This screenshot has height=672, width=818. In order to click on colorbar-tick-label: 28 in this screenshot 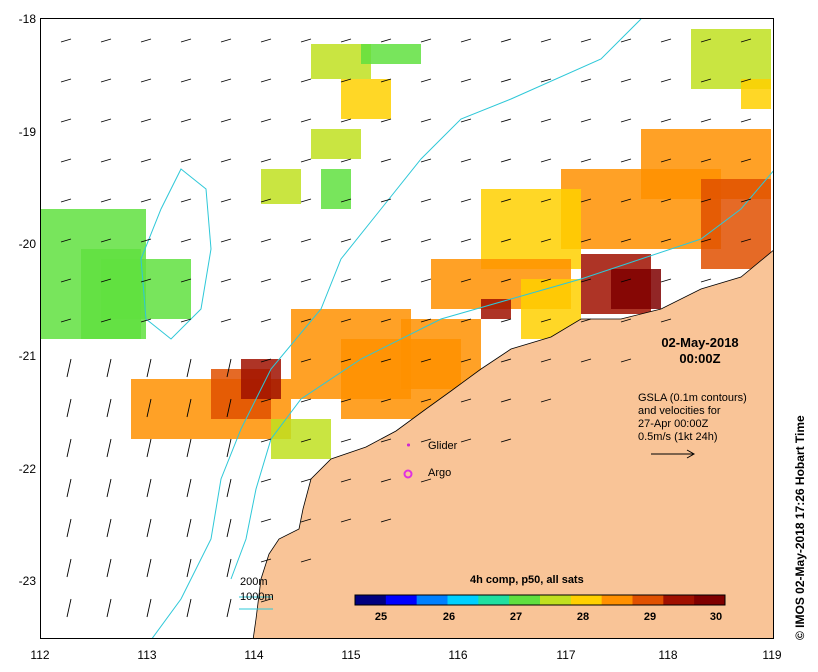, I will do `click(583, 617)`.